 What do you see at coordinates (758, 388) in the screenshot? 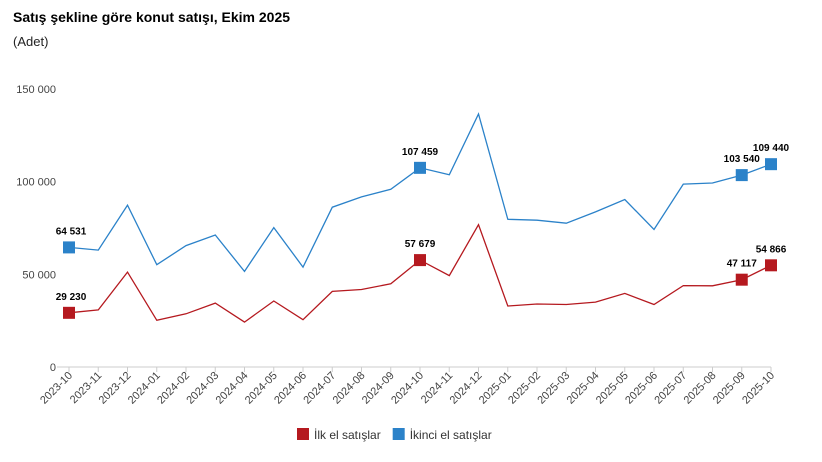
I see `x-tick-label: 2025-10` at bounding box center [758, 388].